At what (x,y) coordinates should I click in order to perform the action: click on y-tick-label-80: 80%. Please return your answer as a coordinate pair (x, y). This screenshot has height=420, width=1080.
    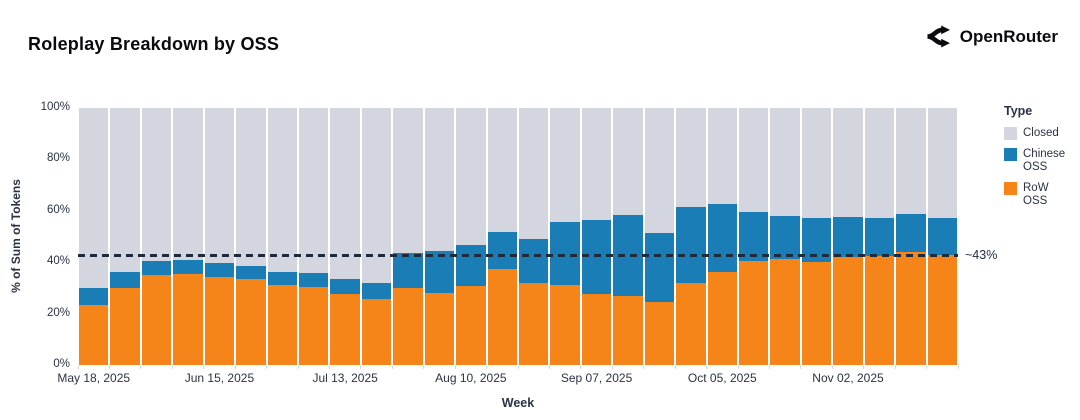
    Looking at the image, I should click on (58, 158).